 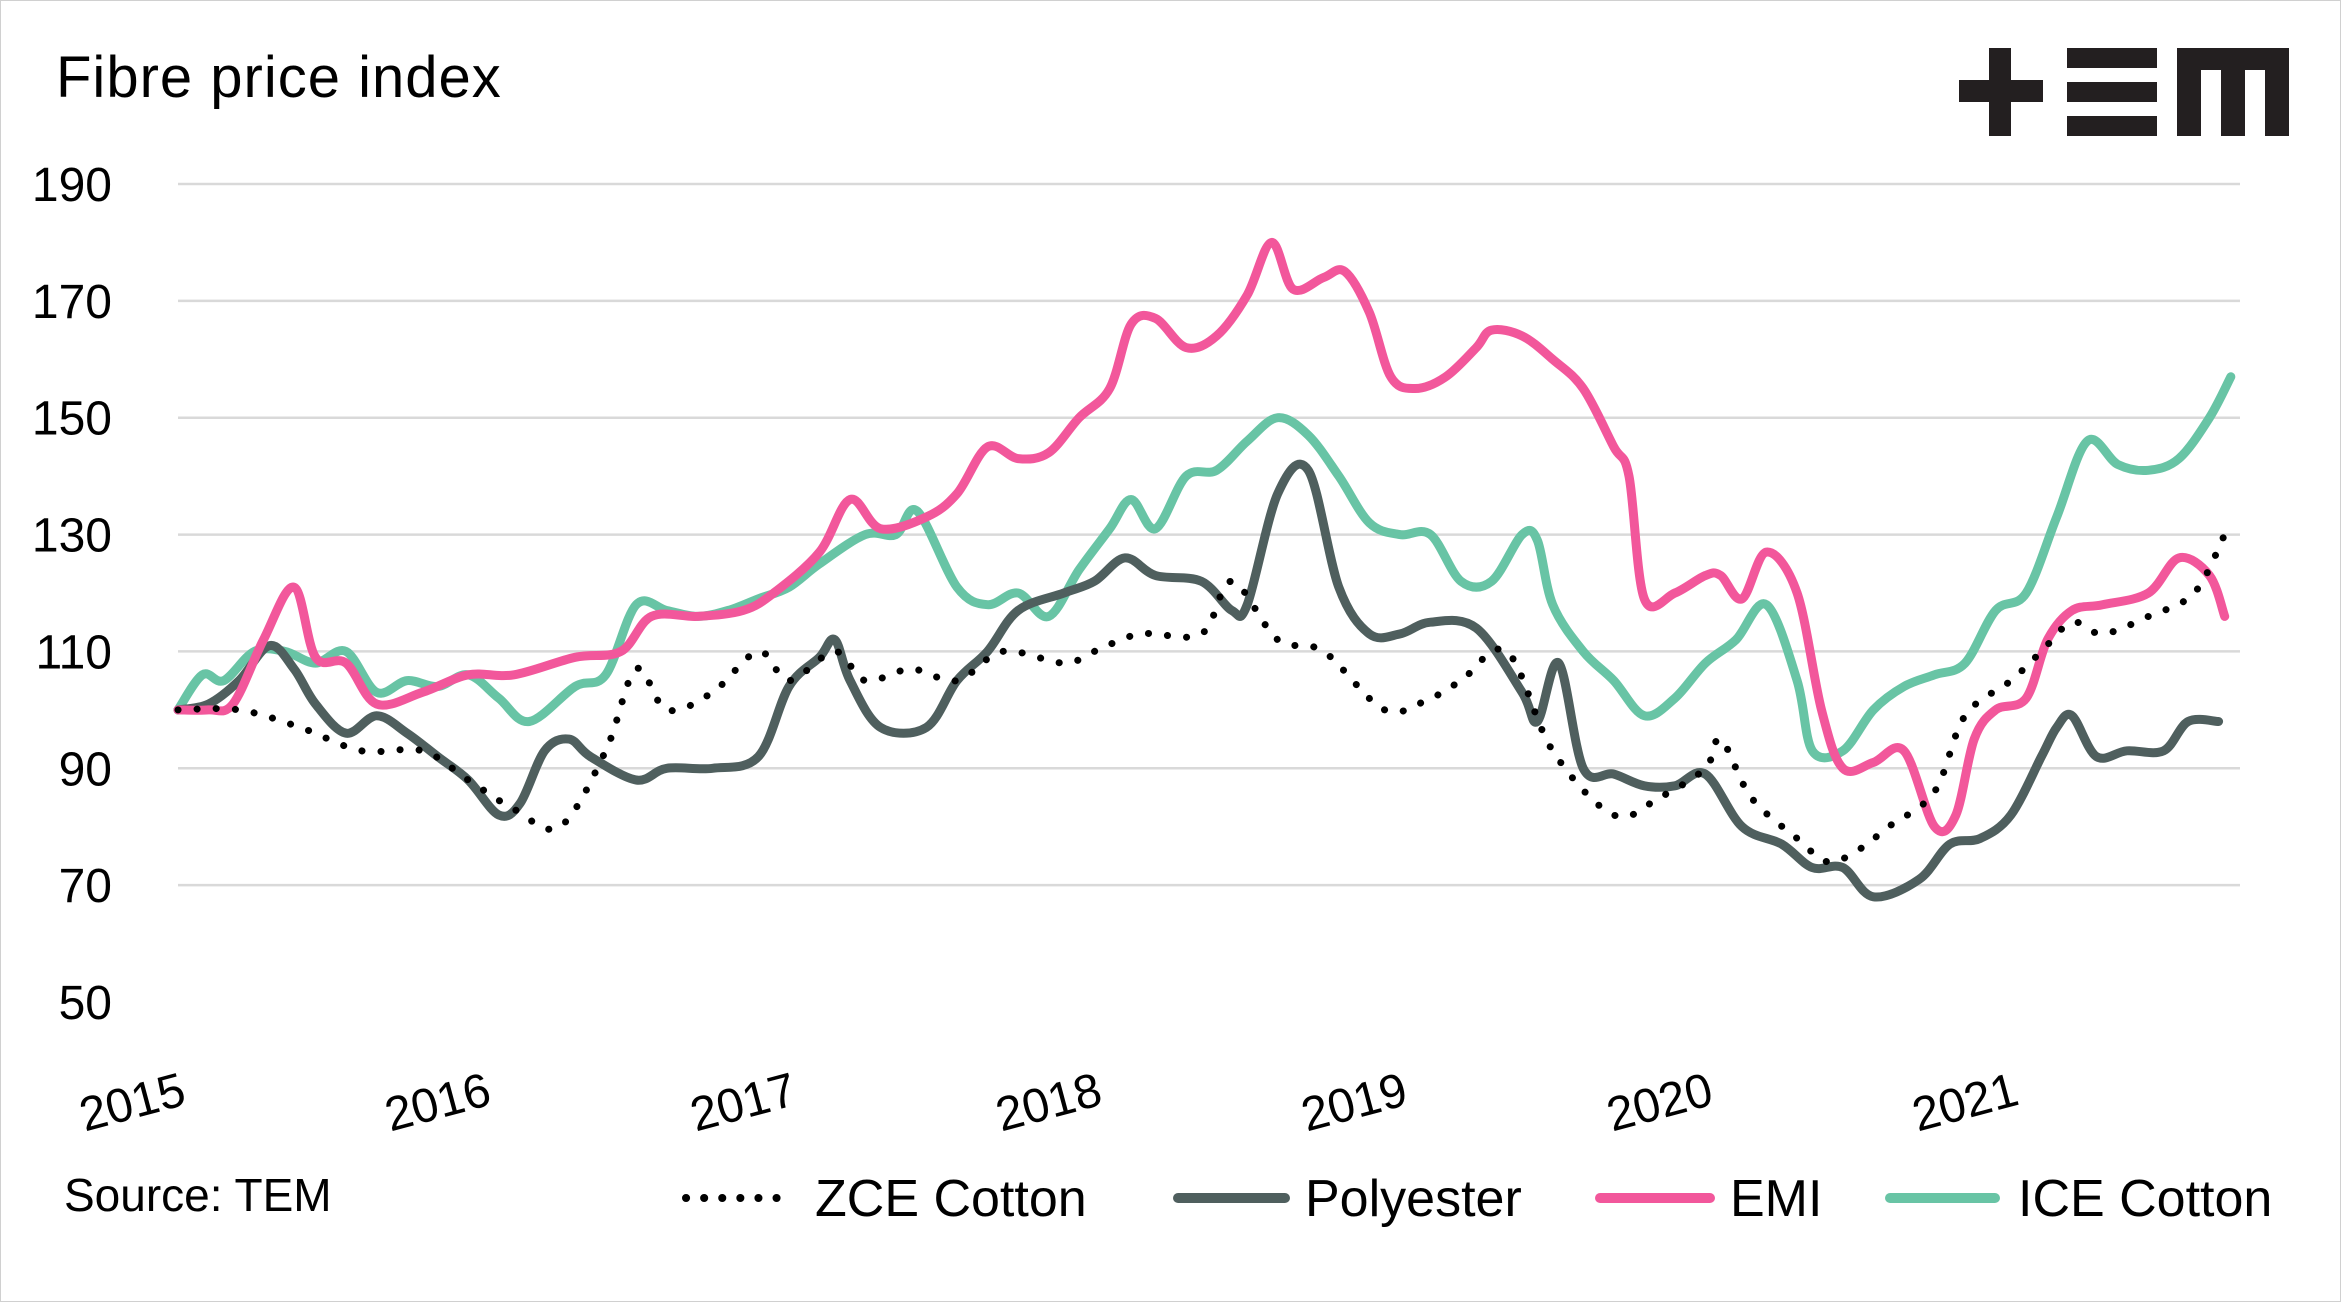 What do you see at coordinates (2124, 92) in the screenshot?
I see `tem-logo-icon` at bounding box center [2124, 92].